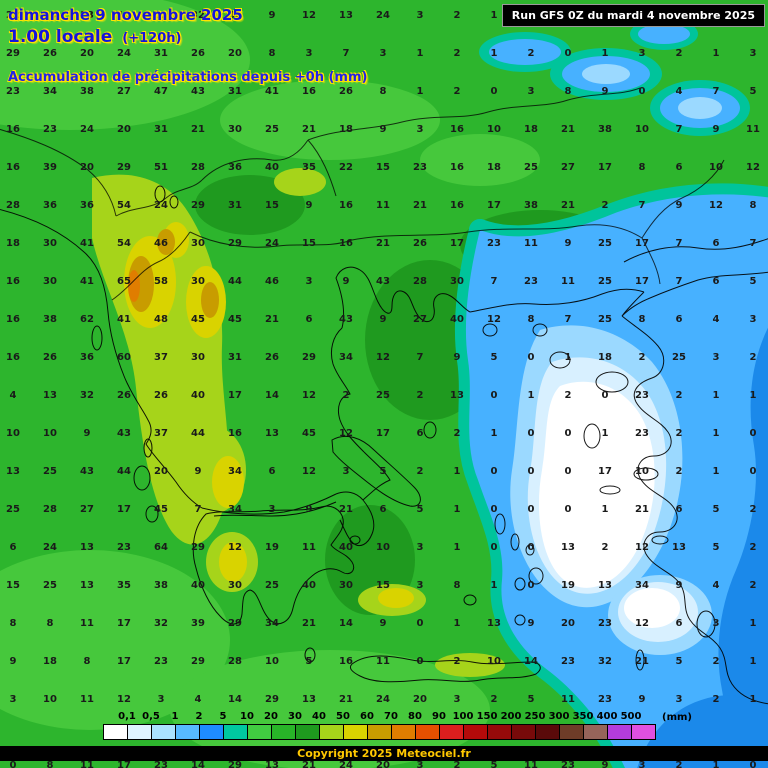 The width and height of the screenshot is (768, 768). What do you see at coordinates (247, 716) in the screenshot?
I see `legend-label: 10` at bounding box center [247, 716].